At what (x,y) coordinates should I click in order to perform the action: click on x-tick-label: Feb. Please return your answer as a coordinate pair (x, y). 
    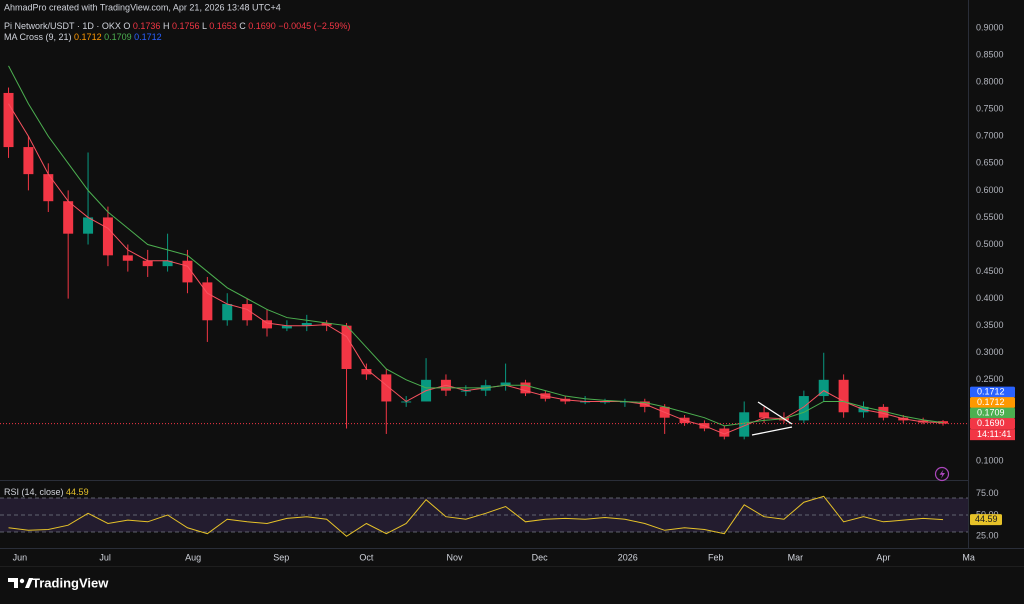
    Looking at the image, I should click on (716, 557).